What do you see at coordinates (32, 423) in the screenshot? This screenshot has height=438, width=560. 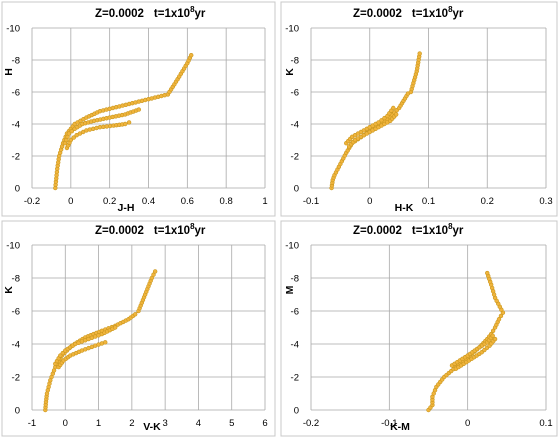 I see `x-tick-label: -1` at bounding box center [32, 423].